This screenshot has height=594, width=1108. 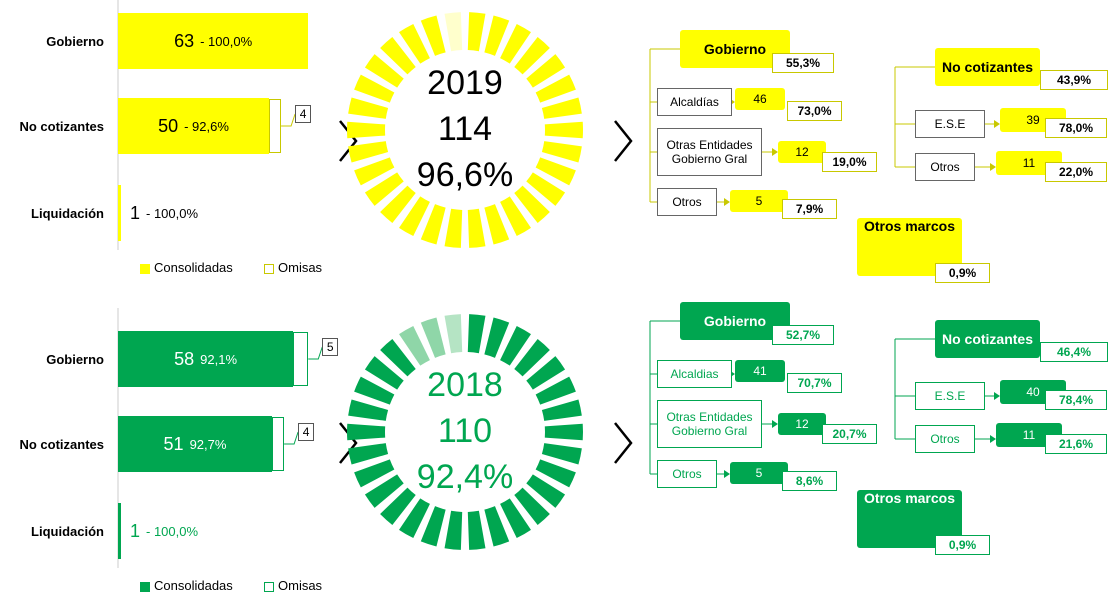 What do you see at coordinates (213, 41) in the screenshot?
I see `bar-value: 63 - 100,0%` at bounding box center [213, 41].